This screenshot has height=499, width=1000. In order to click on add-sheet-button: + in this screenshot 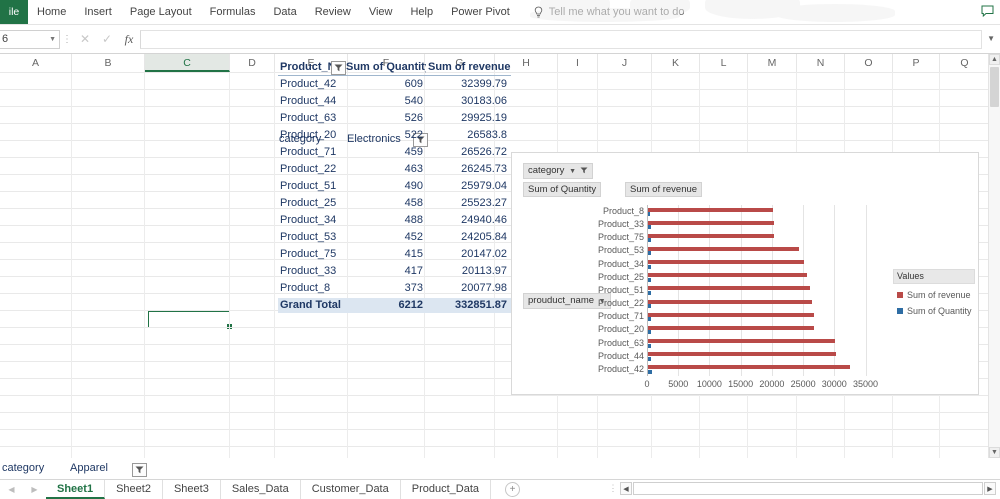, I will do `click(513, 489)`.